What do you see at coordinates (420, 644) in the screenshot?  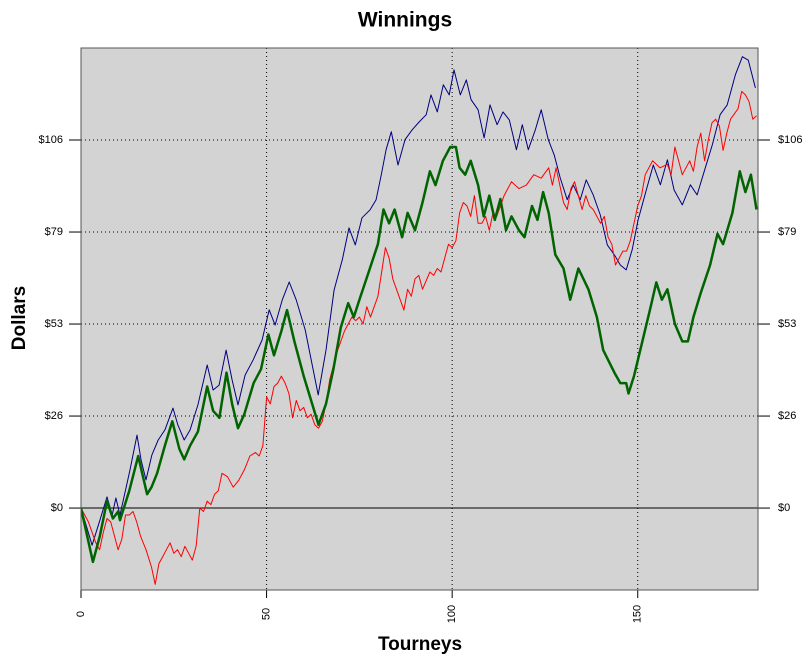 I see `x-axis-title: Tourneys` at bounding box center [420, 644].